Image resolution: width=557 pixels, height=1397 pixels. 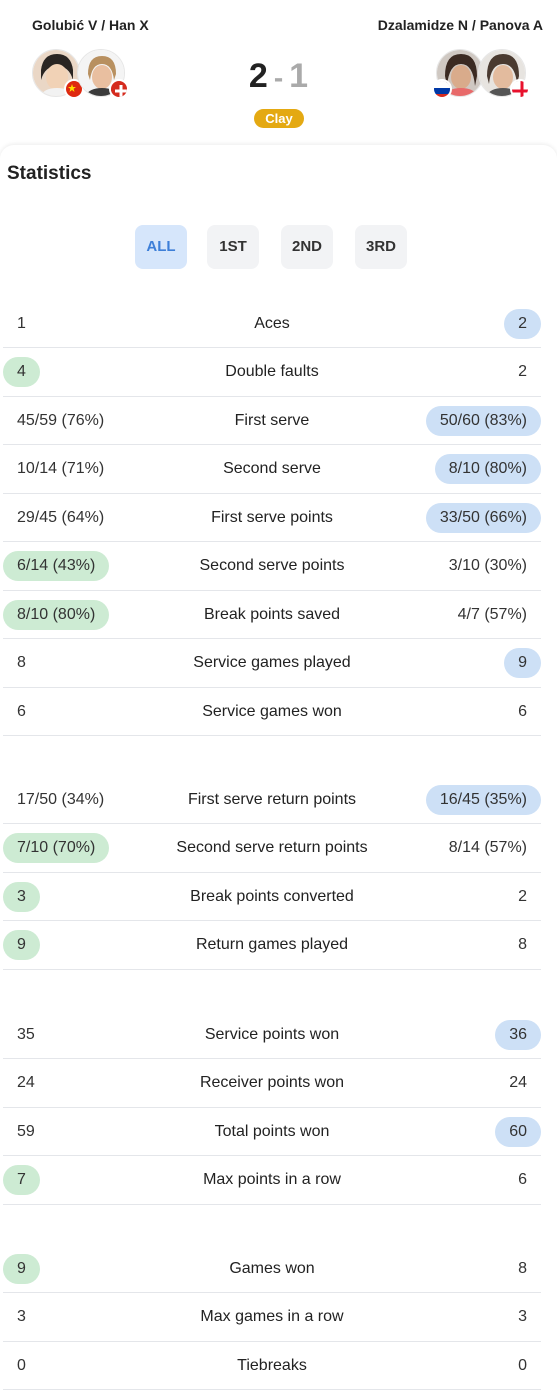 I want to click on stat-home-value: 45/59 (76%), so click(x=61, y=420).